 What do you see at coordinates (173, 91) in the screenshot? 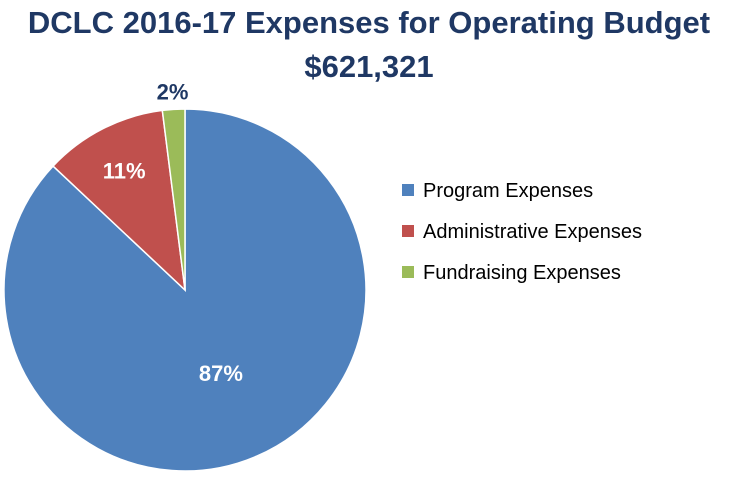
I see `slice-label: 2%` at bounding box center [173, 91].